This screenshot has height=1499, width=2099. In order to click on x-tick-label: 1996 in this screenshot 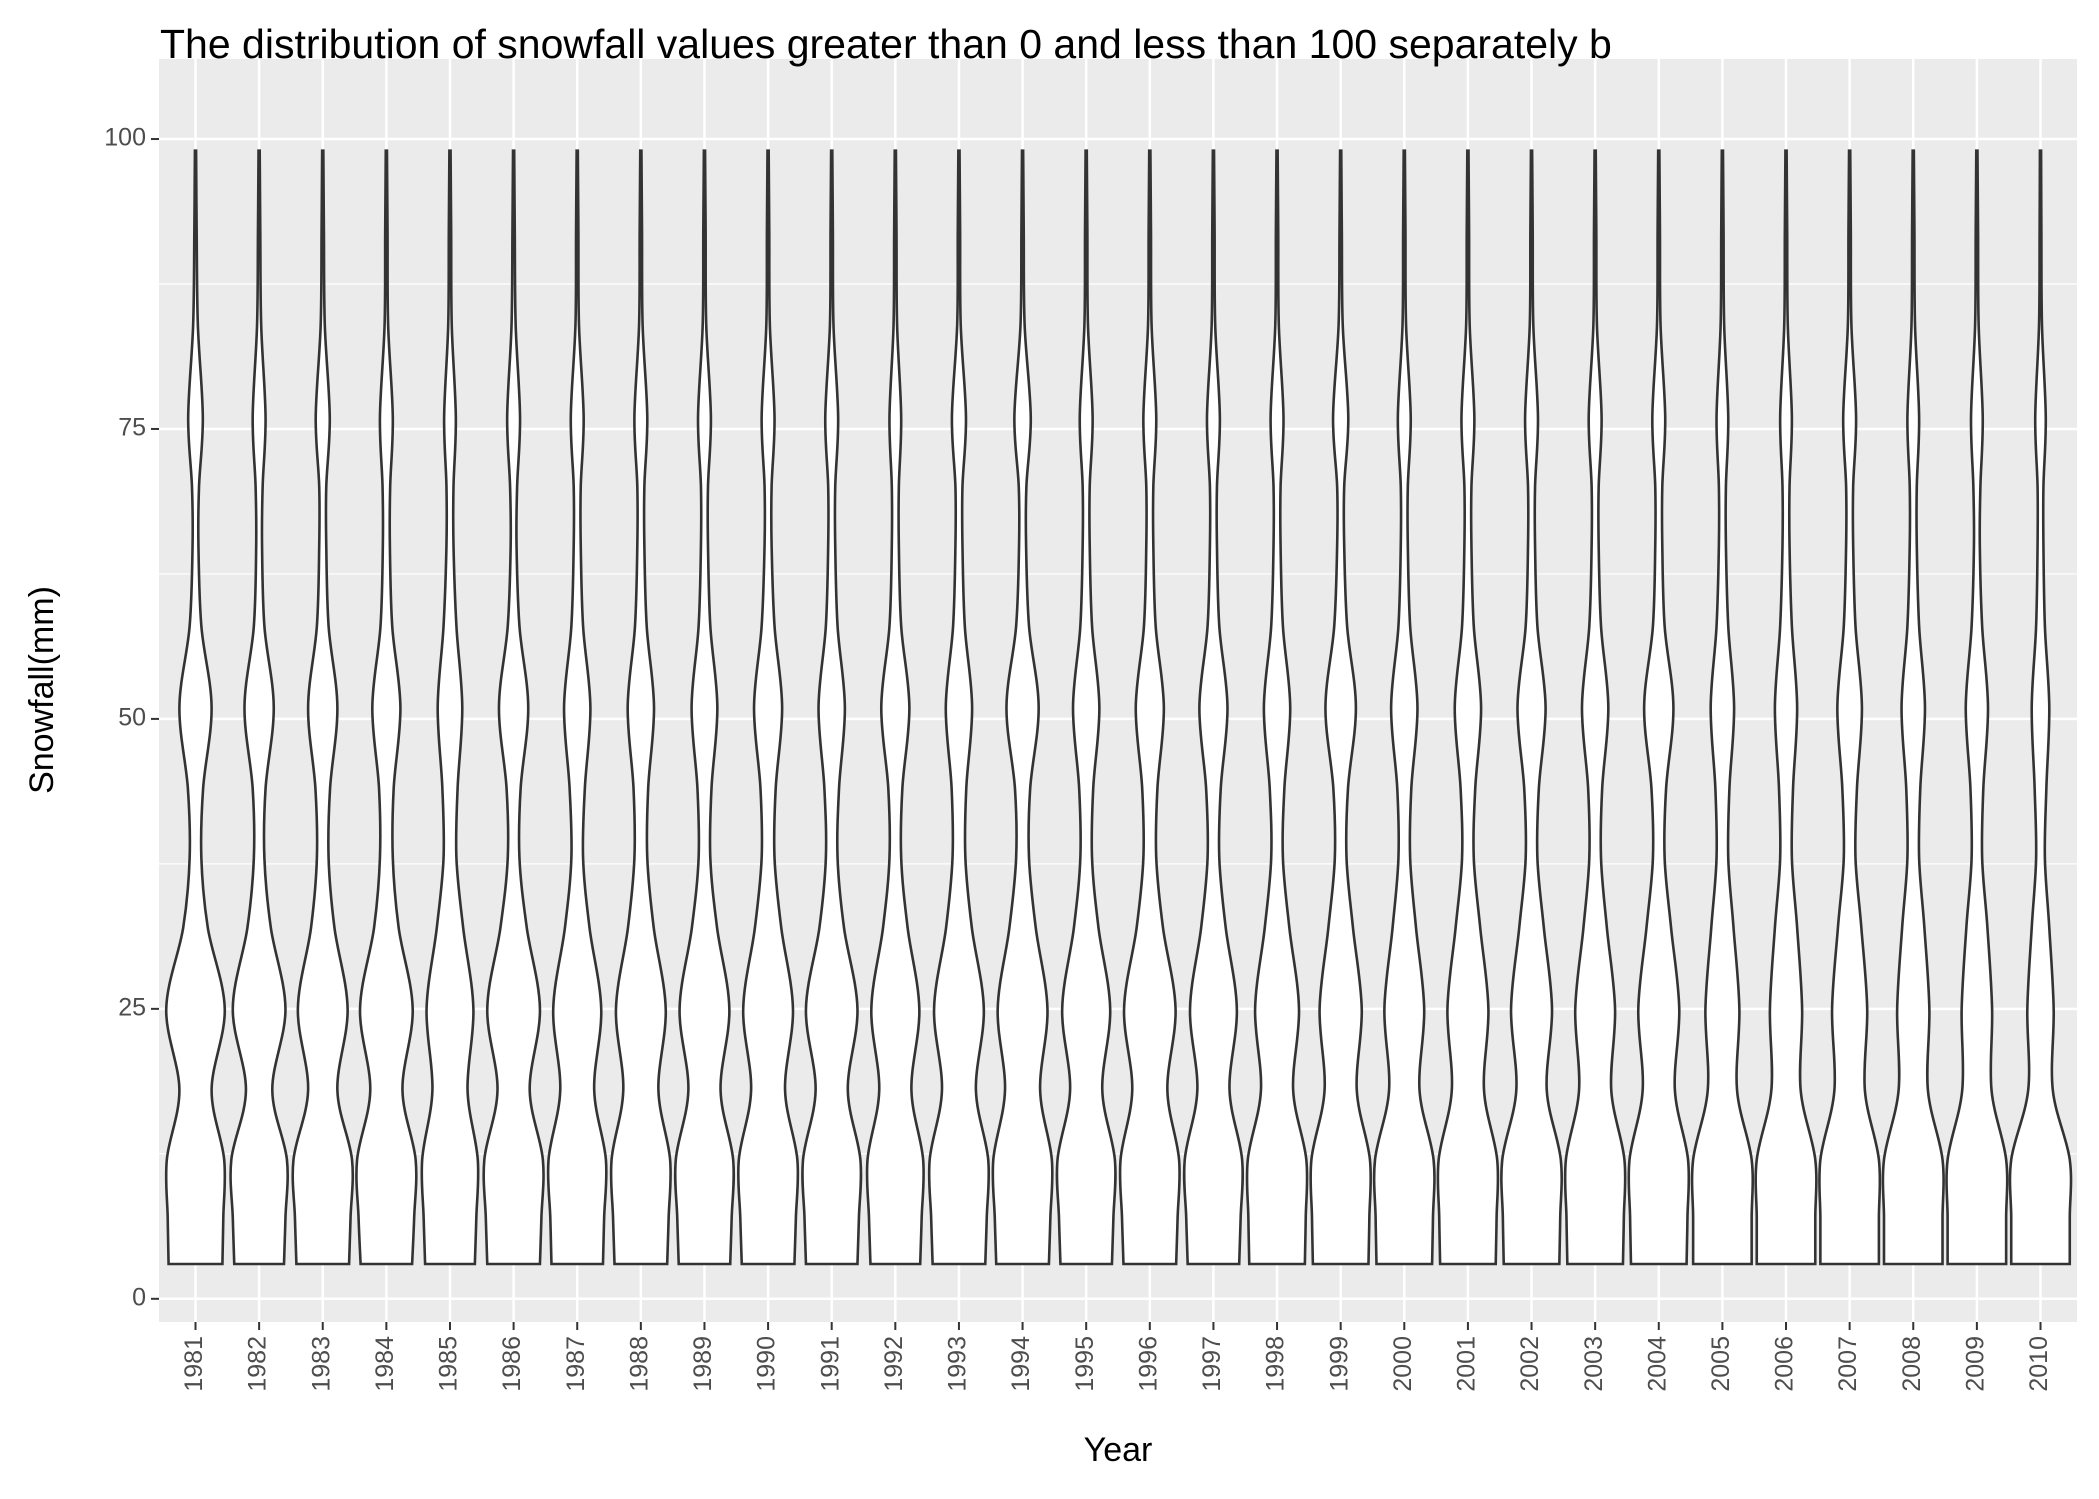, I will do `click(1148, 1364)`.